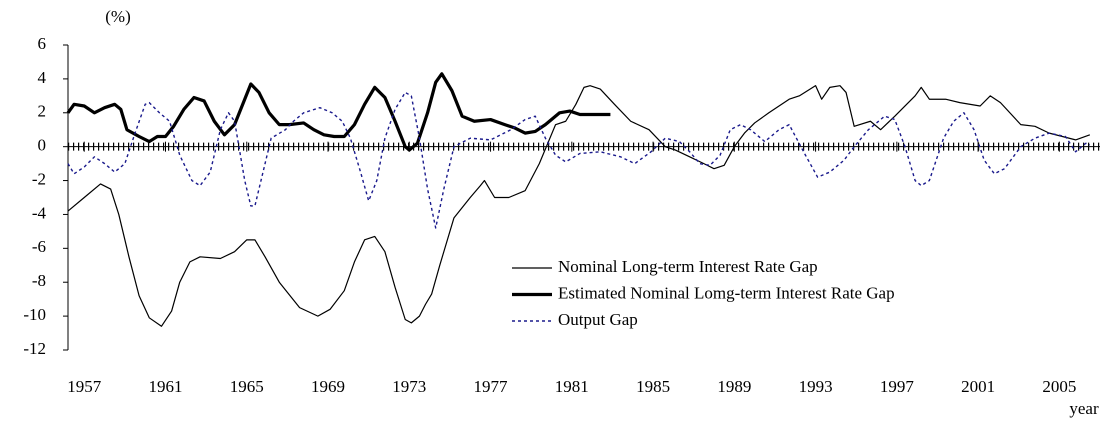 The height and width of the screenshot is (421, 1120). What do you see at coordinates (734, 386) in the screenshot?
I see `x-tick-label: 1989` at bounding box center [734, 386].